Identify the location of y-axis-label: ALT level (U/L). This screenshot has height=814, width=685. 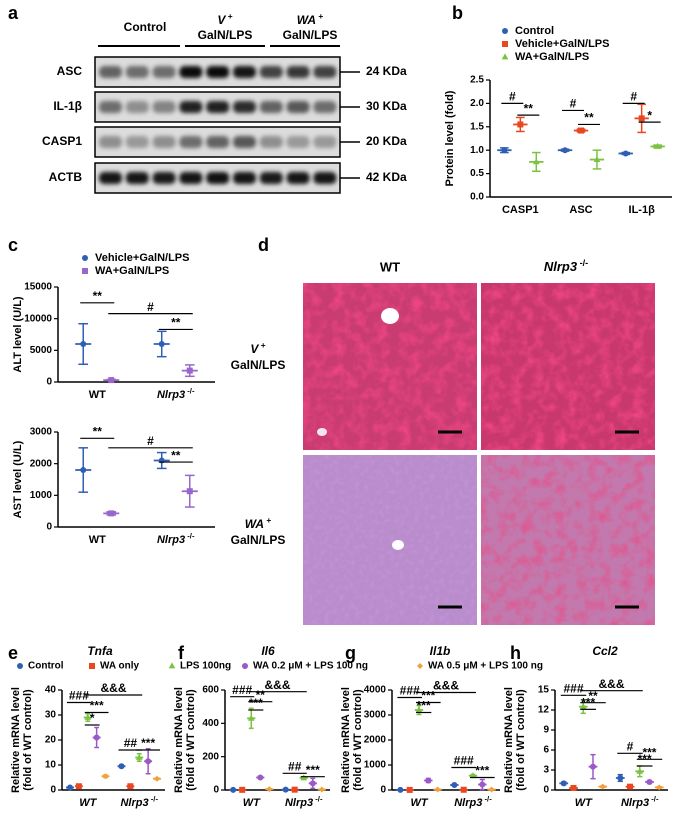
(18, 334).